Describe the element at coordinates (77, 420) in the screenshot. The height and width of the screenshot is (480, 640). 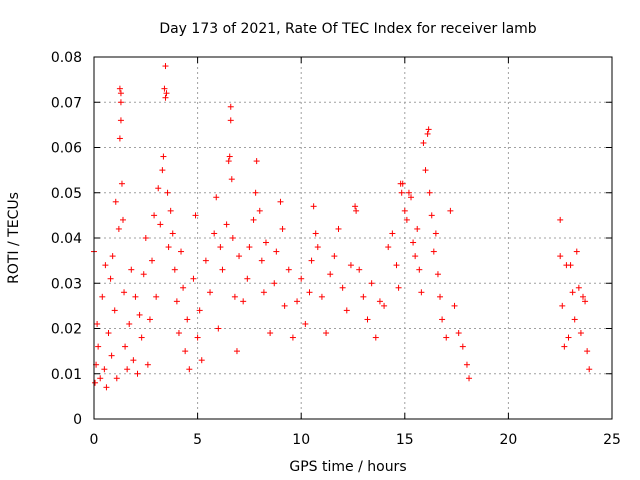
I see `y-tick-label: 0` at that location.